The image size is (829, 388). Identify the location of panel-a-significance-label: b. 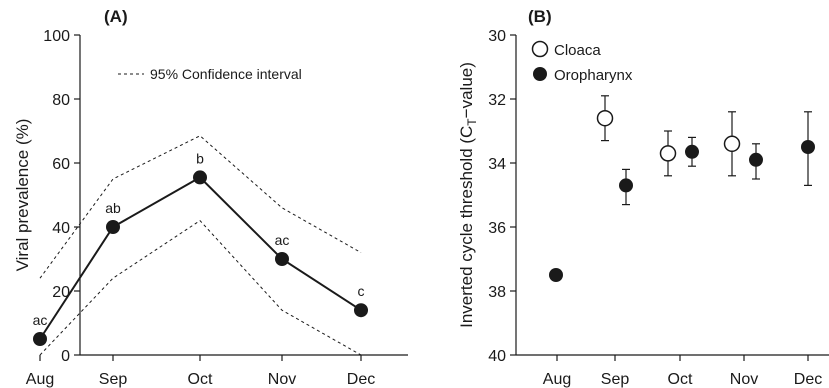
(200, 158).